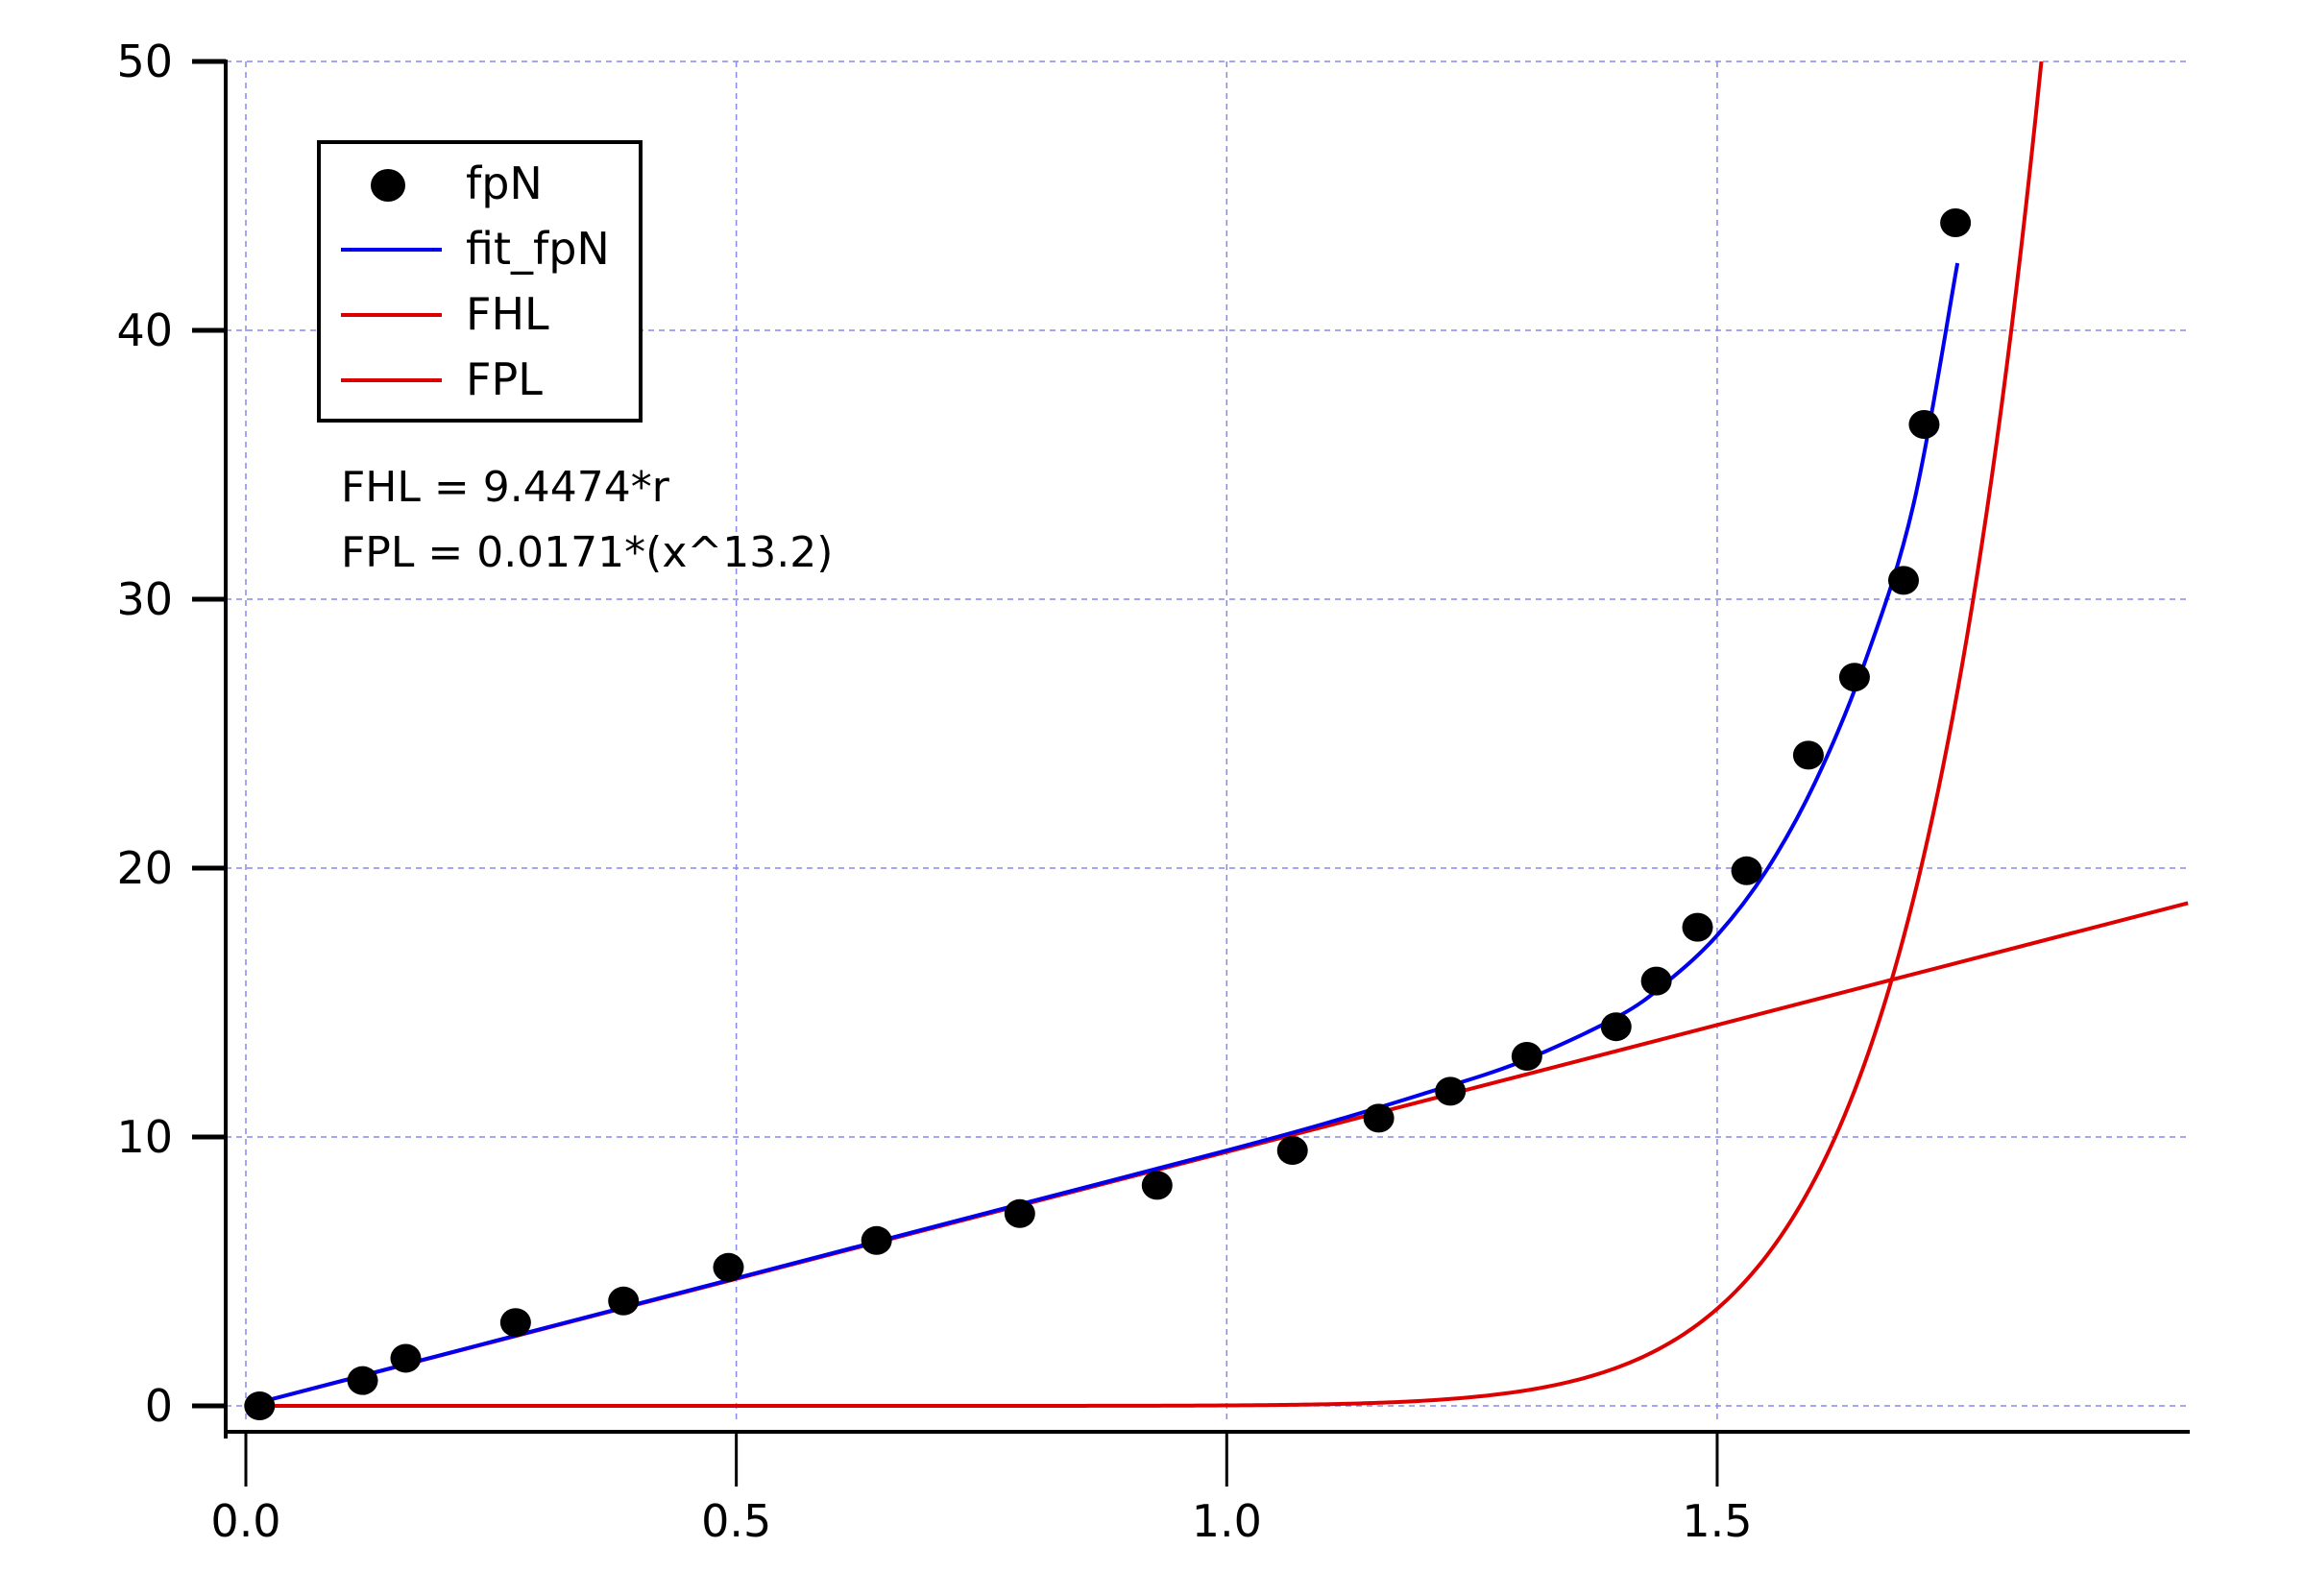  Describe the element at coordinates (507, 314) in the screenshot. I see `legend-label: FHL` at that location.